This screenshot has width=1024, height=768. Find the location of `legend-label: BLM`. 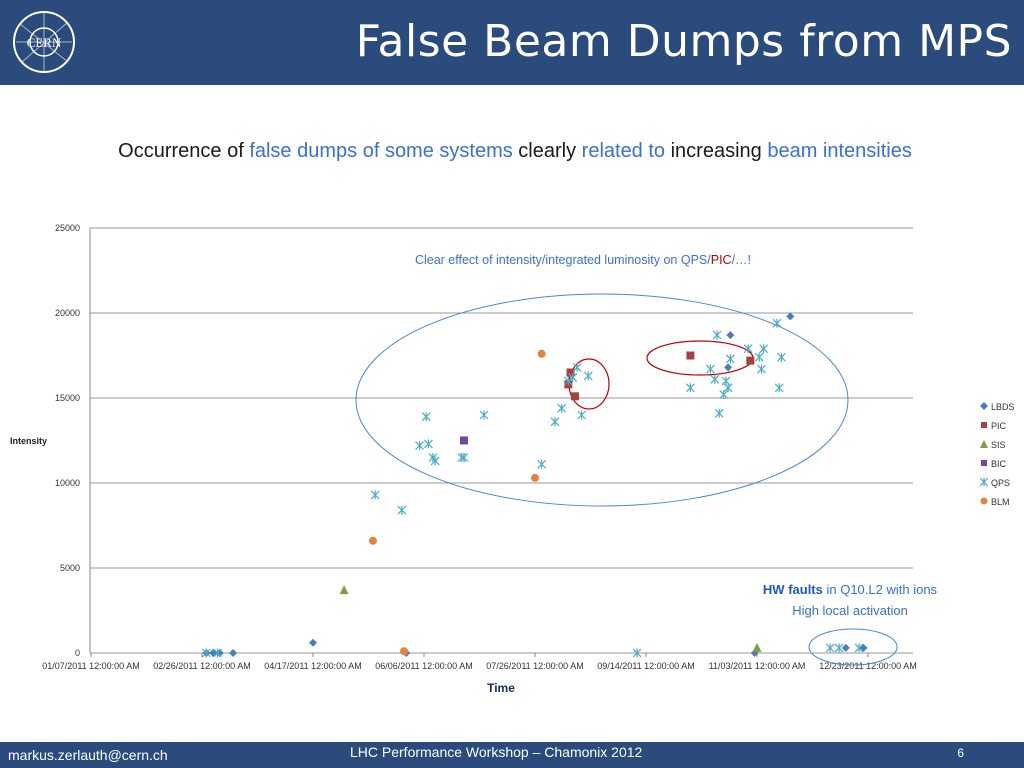

legend-label: BLM is located at coordinates (1000, 502).